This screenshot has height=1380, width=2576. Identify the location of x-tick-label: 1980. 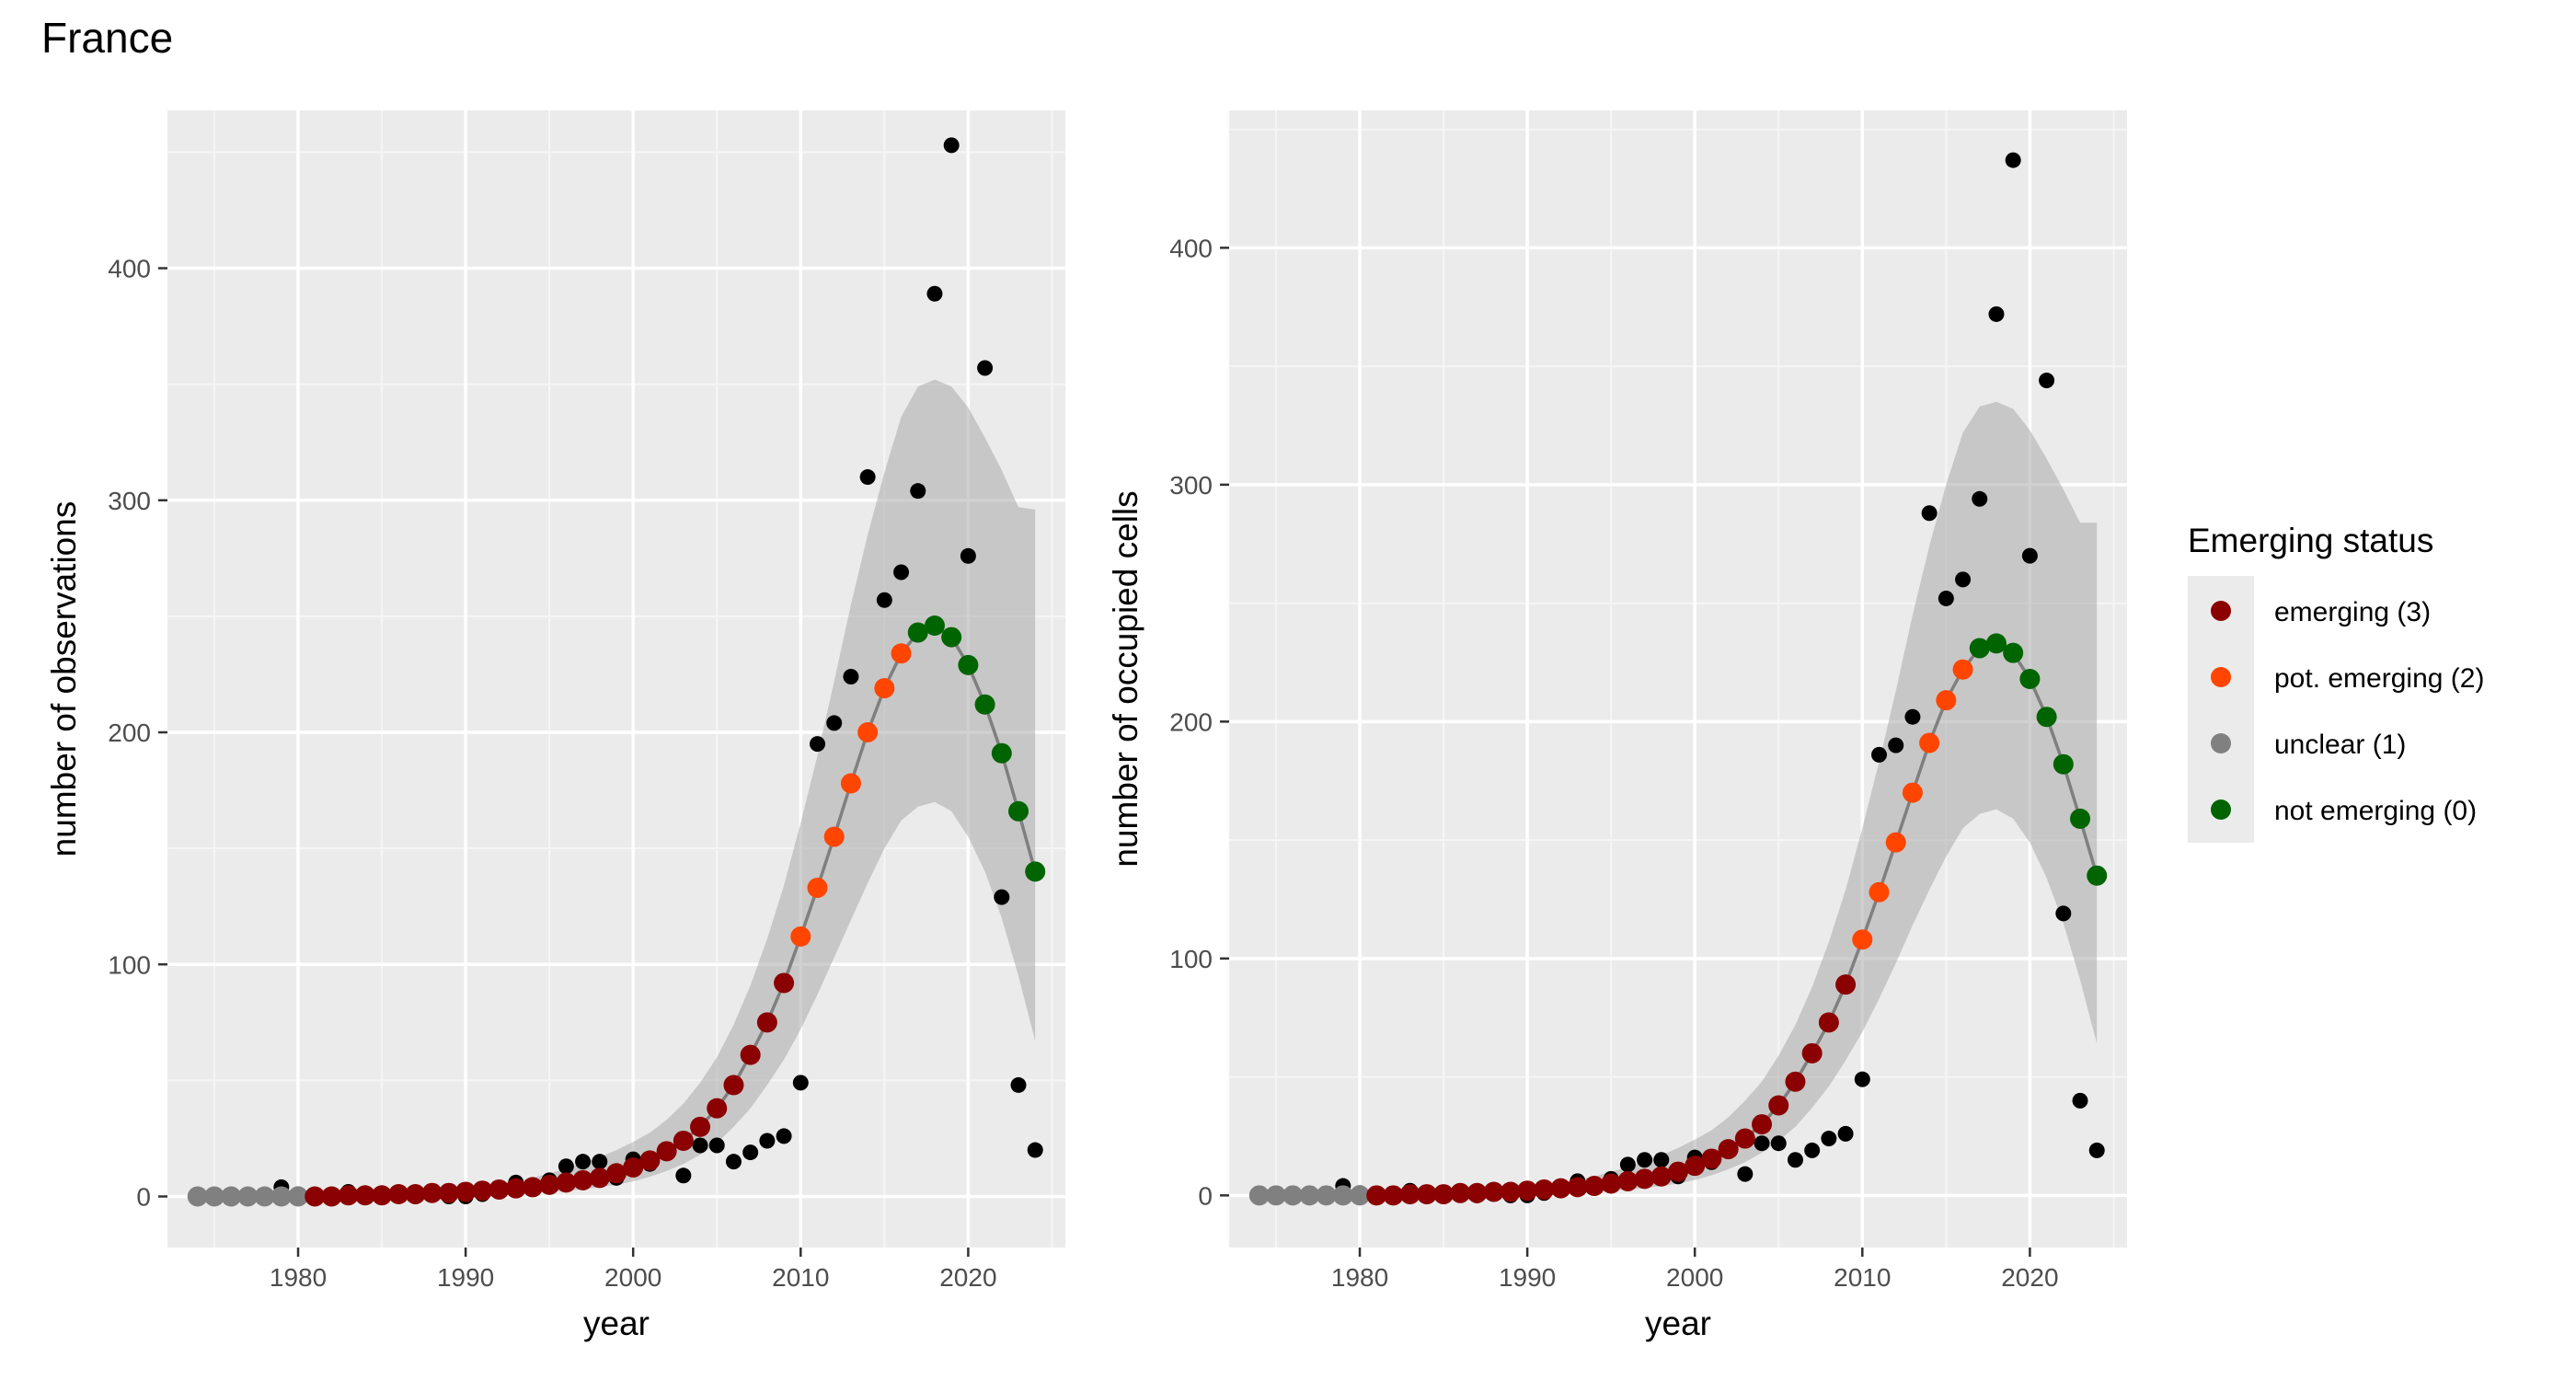
(298, 1277).